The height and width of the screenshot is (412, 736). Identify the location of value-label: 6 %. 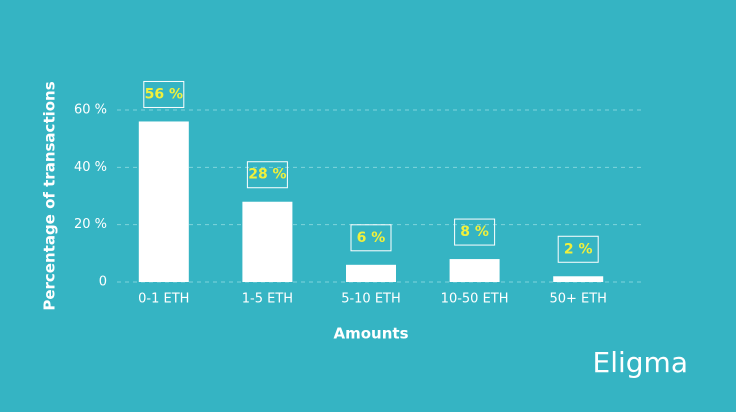
(371, 238).